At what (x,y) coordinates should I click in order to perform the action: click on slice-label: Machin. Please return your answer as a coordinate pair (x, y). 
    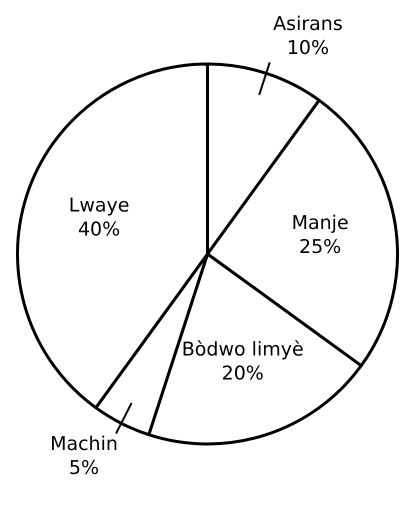
    Looking at the image, I should click on (84, 444).